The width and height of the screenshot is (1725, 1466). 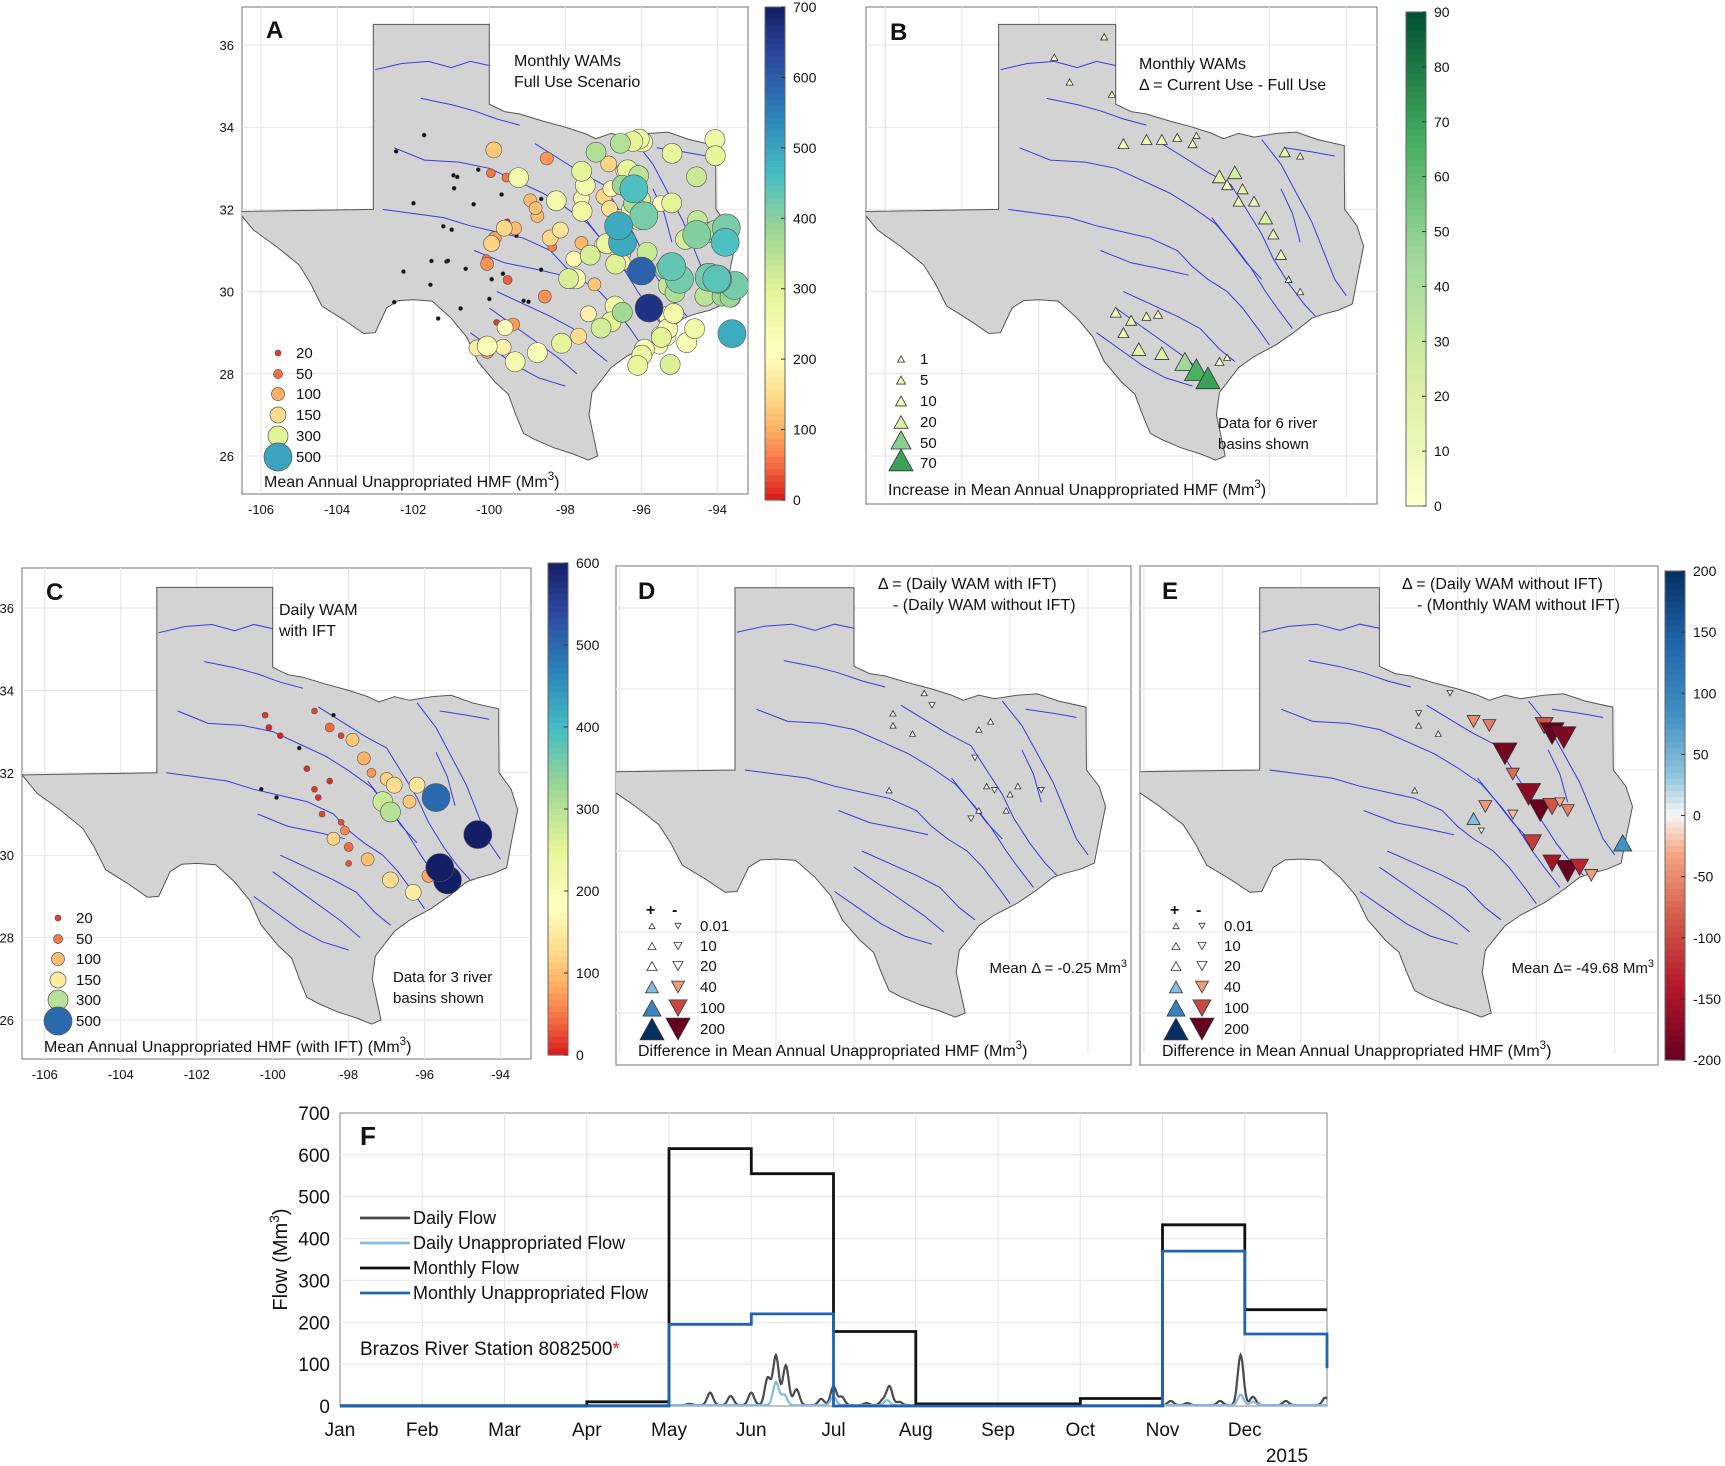 I want to click on panel-c-legend-marker, so click(x=58, y=918).